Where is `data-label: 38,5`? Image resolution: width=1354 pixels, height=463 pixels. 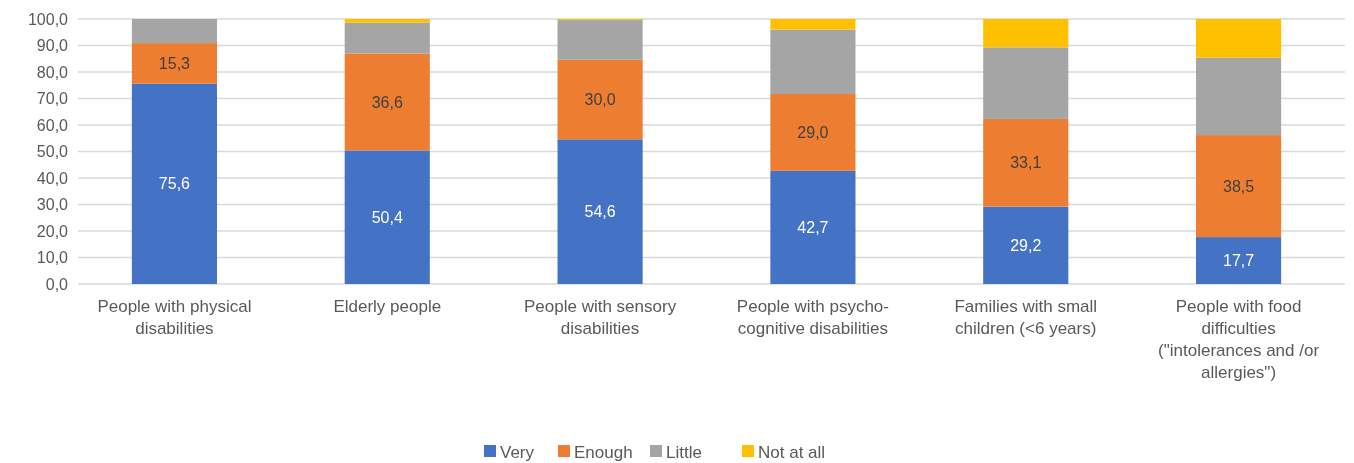 data-label: 38,5 is located at coordinates (1239, 186).